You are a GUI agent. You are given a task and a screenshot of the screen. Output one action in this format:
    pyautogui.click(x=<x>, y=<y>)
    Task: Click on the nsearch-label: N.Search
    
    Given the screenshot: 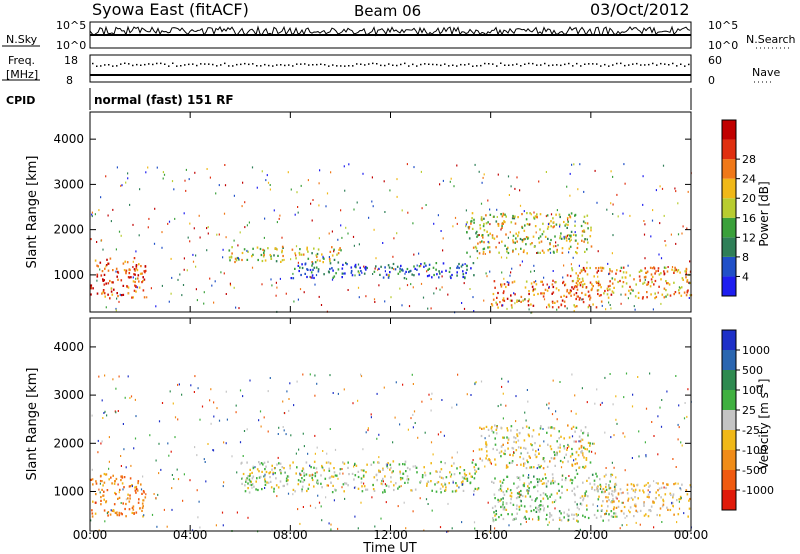 What is the action you would take?
    pyautogui.click(x=771, y=39)
    